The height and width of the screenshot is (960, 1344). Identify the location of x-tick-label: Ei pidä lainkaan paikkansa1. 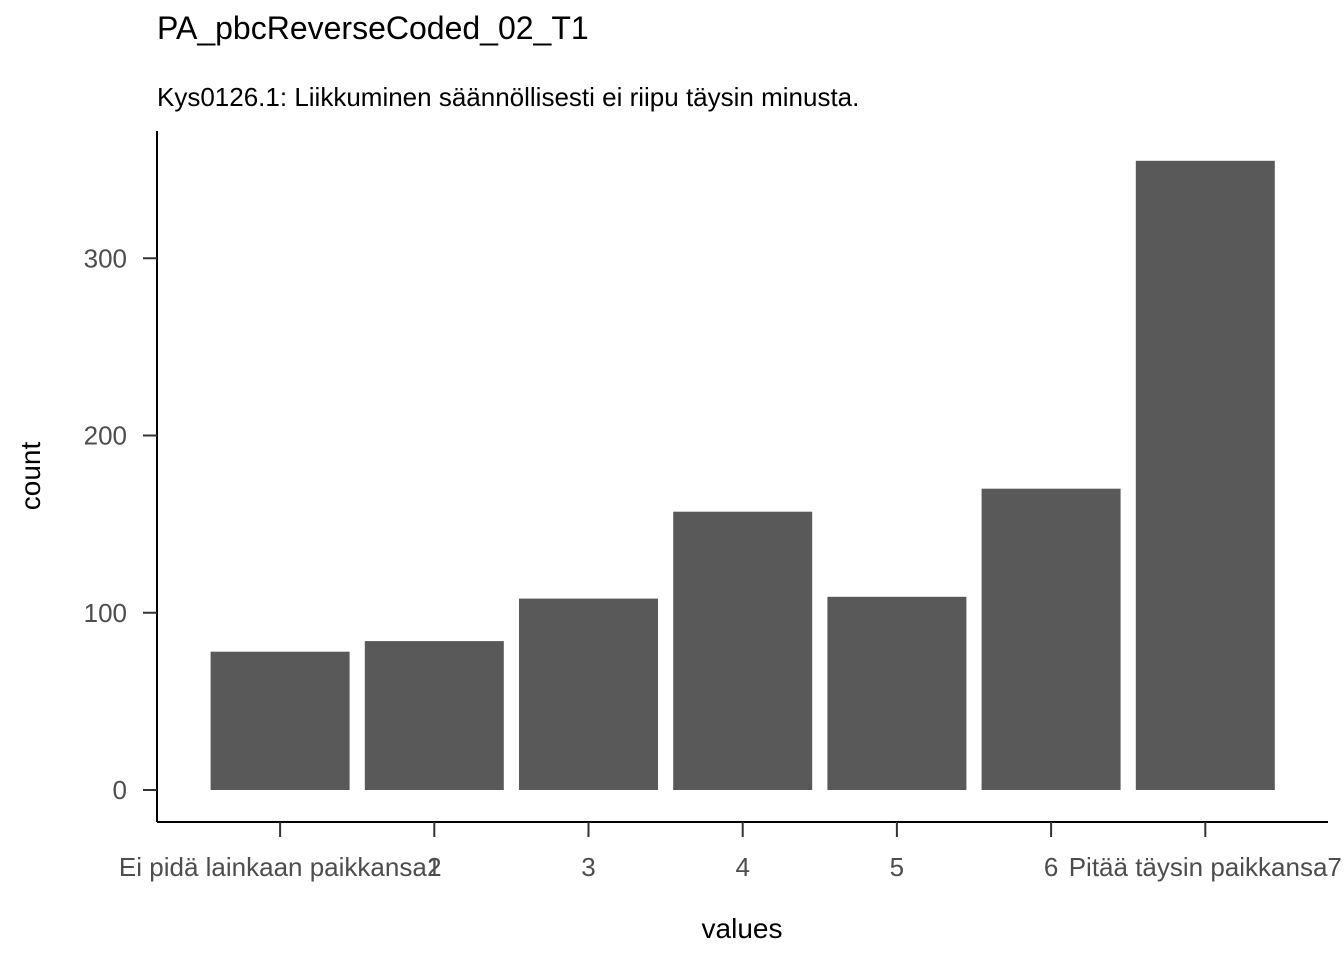
(280, 867).